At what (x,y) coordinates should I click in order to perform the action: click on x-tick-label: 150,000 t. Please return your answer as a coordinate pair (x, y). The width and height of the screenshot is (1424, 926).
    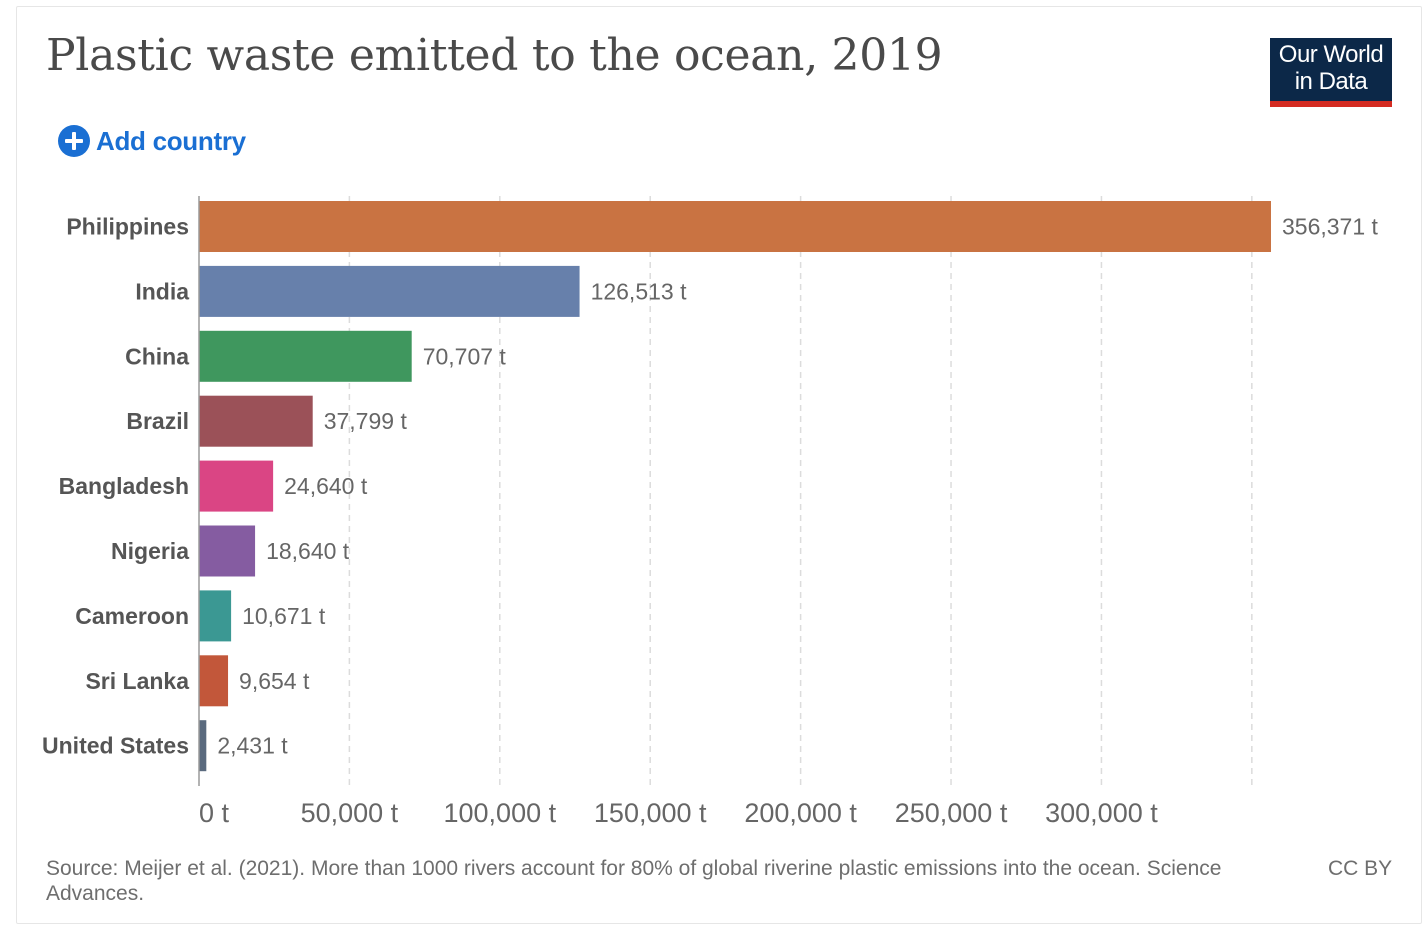
    Looking at the image, I should click on (650, 813).